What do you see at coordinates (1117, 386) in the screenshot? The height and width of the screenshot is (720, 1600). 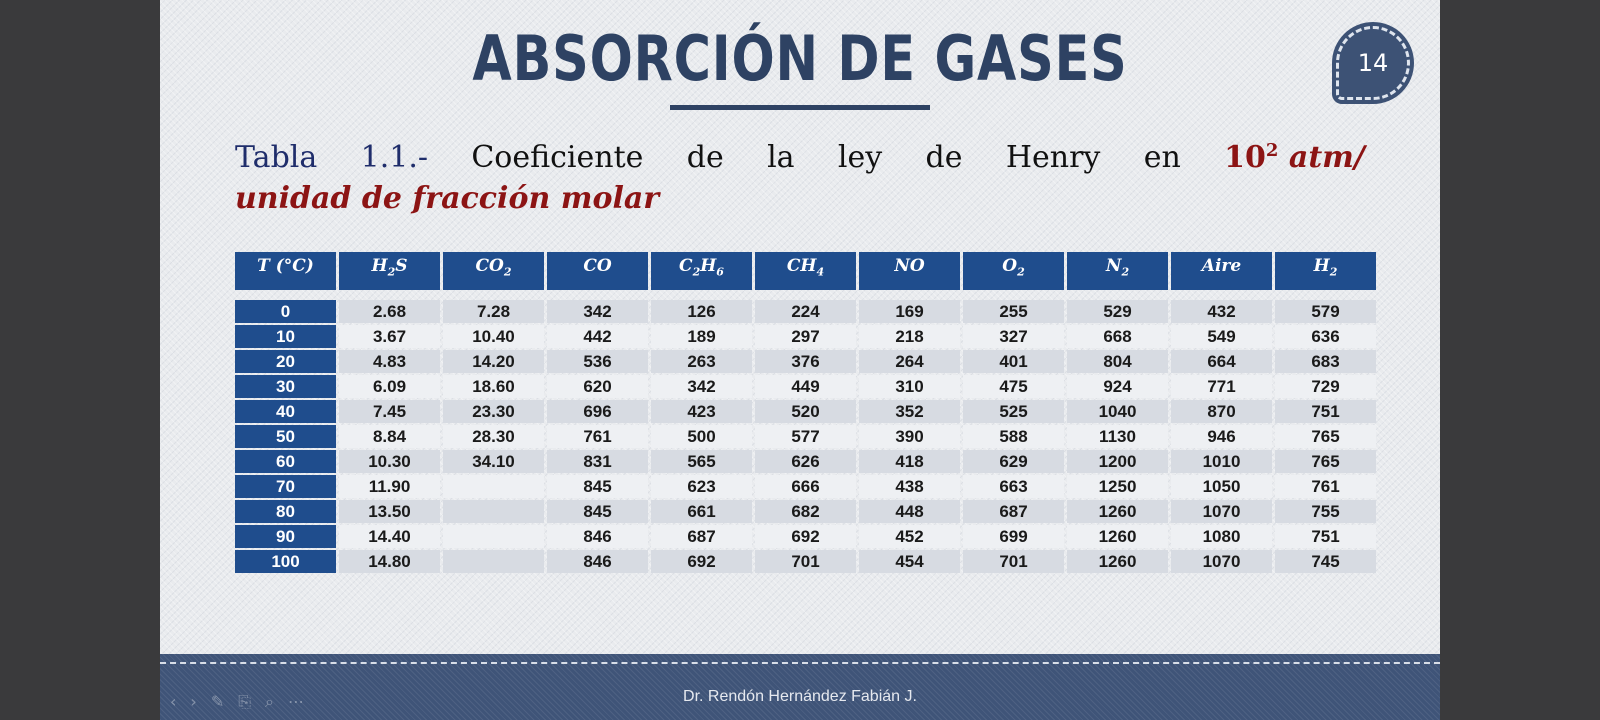 I see `table-cell: 924` at bounding box center [1117, 386].